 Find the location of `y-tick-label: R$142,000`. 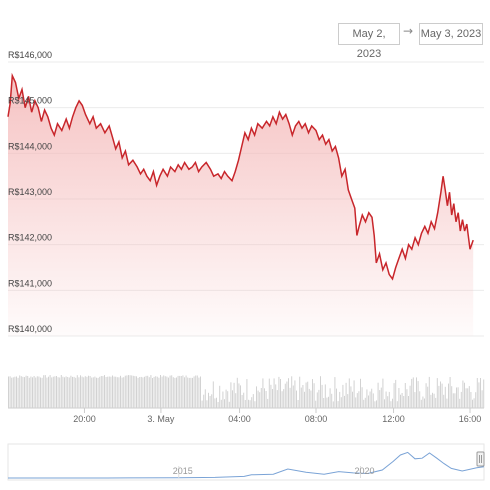

y-tick-label: R$142,000 is located at coordinates (30, 238).